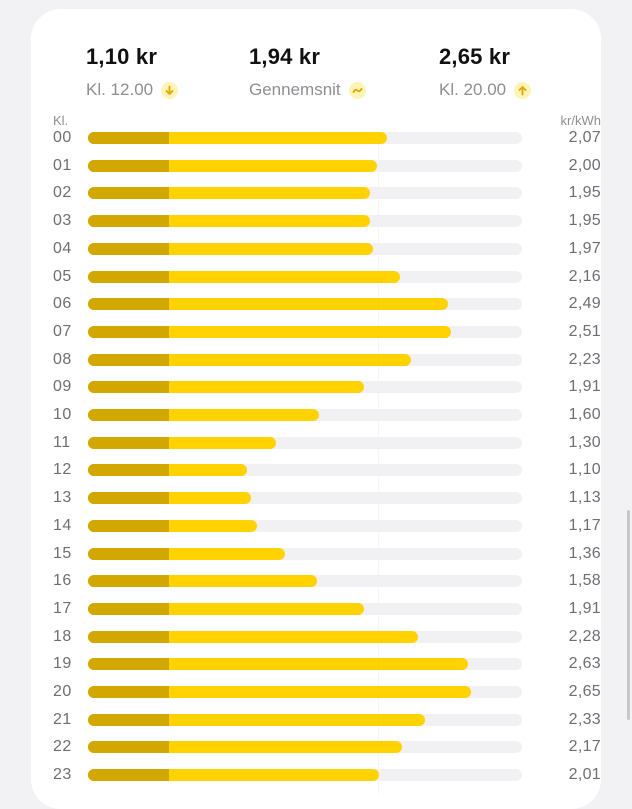  What do you see at coordinates (62, 248) in the screenshot?
I see `hour-label: 04` at bounding box center [62, 248].